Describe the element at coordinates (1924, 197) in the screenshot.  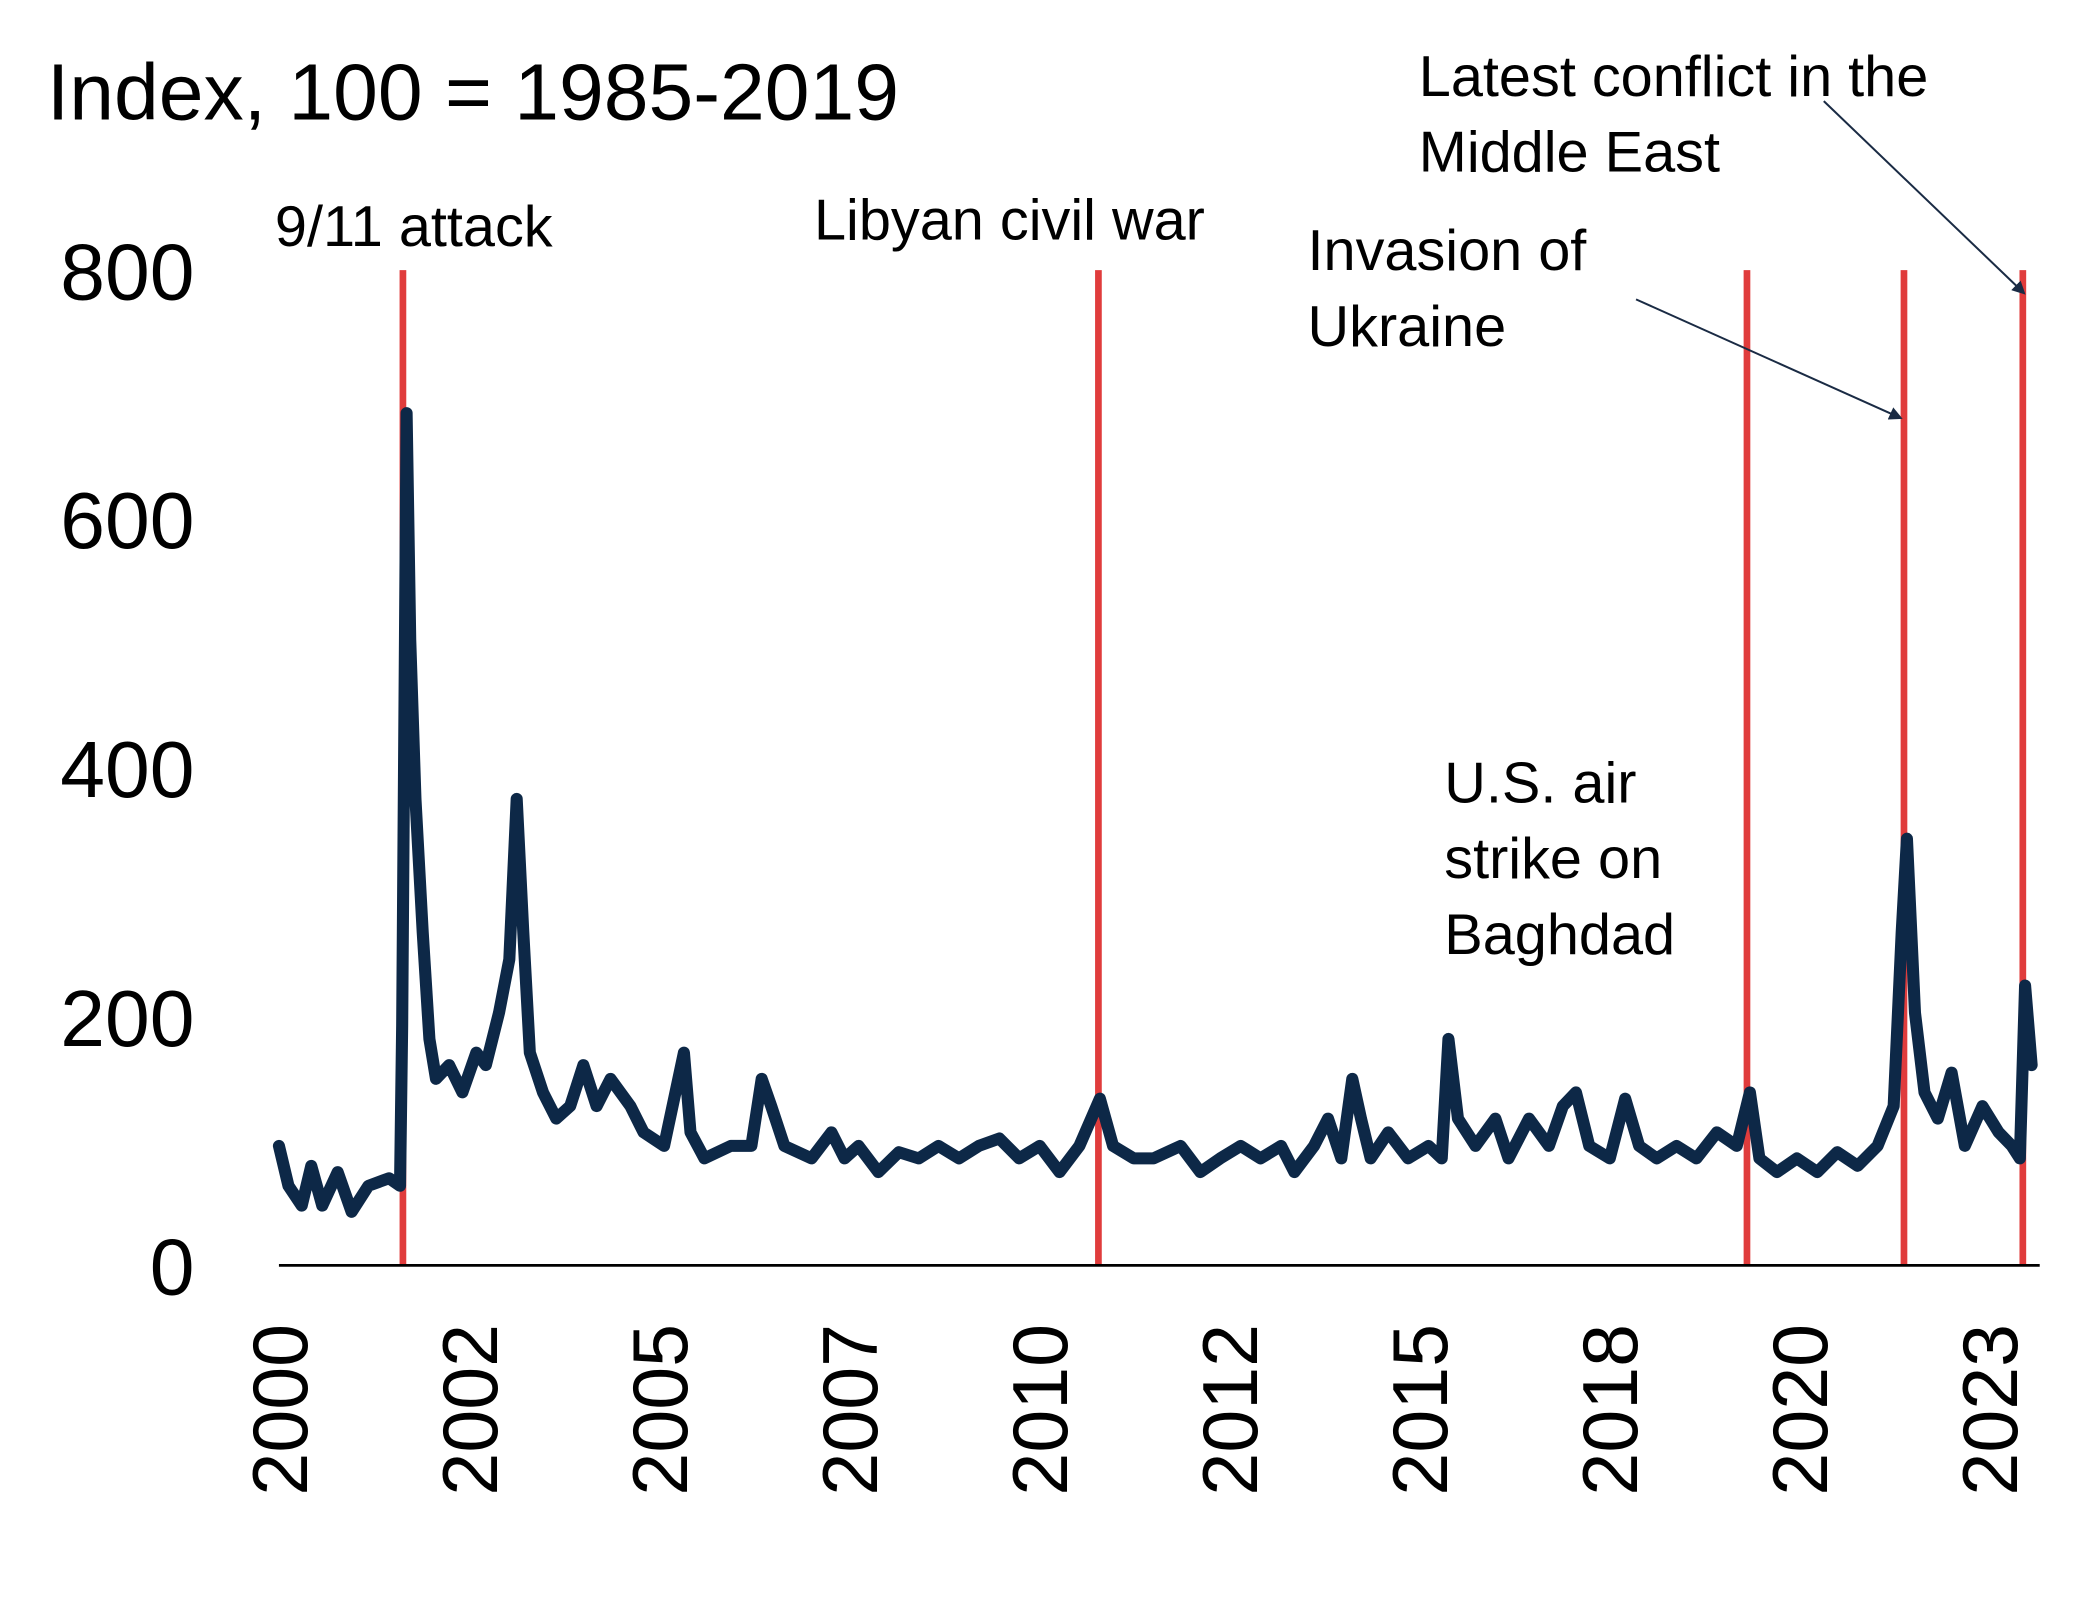
I see `arrow-middle-east` at that location.